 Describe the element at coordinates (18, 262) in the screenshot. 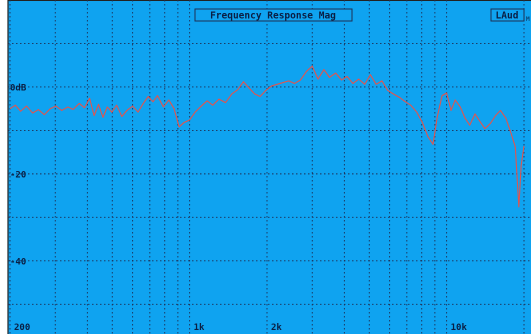

I see `y-tick-label: -40` at that location.